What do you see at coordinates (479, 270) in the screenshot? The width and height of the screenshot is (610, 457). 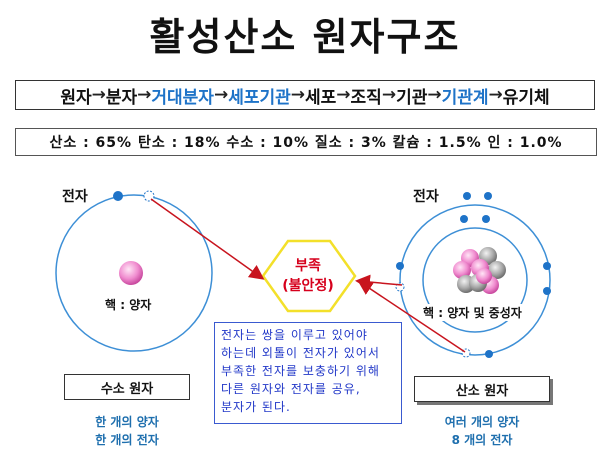 I see `oxygen-nucleus` at bounding box center [479, 270].